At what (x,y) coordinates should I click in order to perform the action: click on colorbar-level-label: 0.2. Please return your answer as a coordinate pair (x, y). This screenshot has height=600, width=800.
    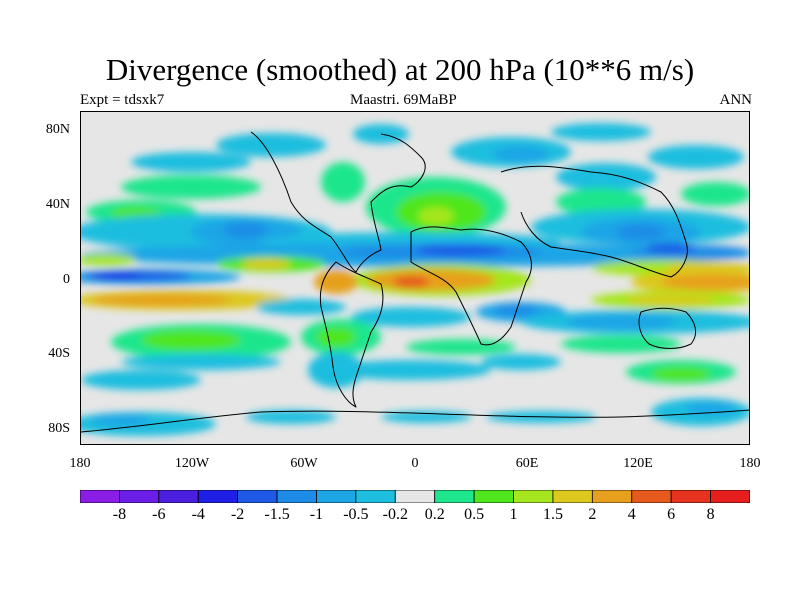
    Looking at the image, I should click on (434, 514).